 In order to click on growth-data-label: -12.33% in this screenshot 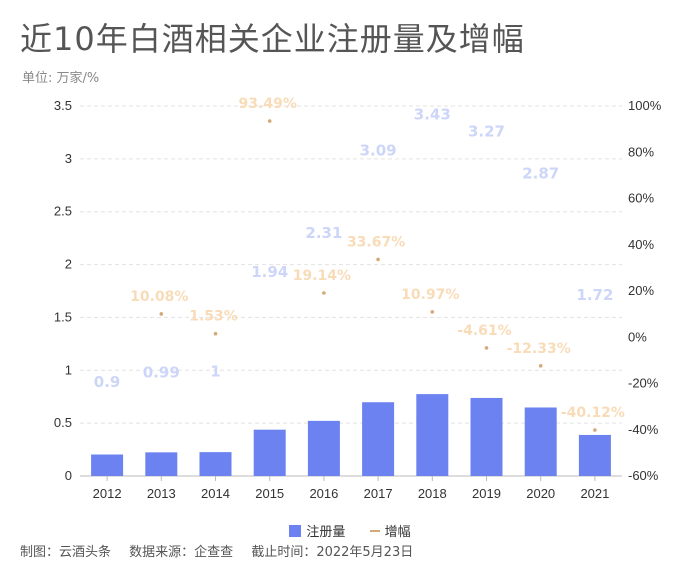, I will do `click(539, 349)`.